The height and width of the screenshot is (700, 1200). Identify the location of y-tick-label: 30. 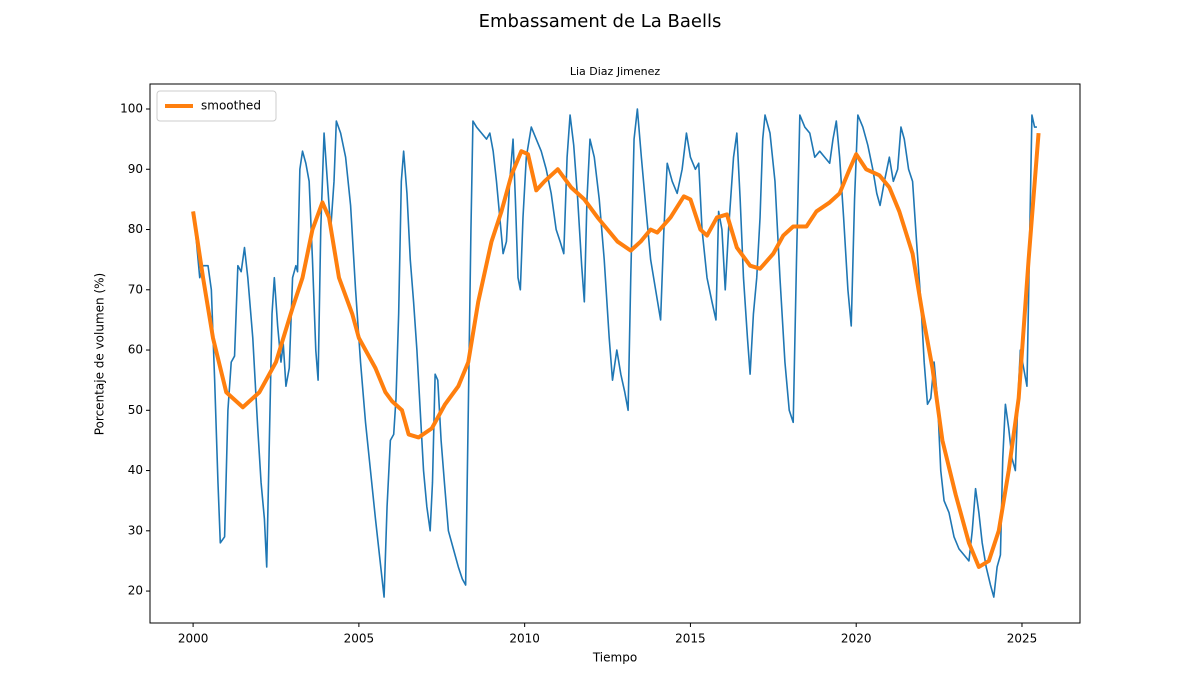
(135, 530).